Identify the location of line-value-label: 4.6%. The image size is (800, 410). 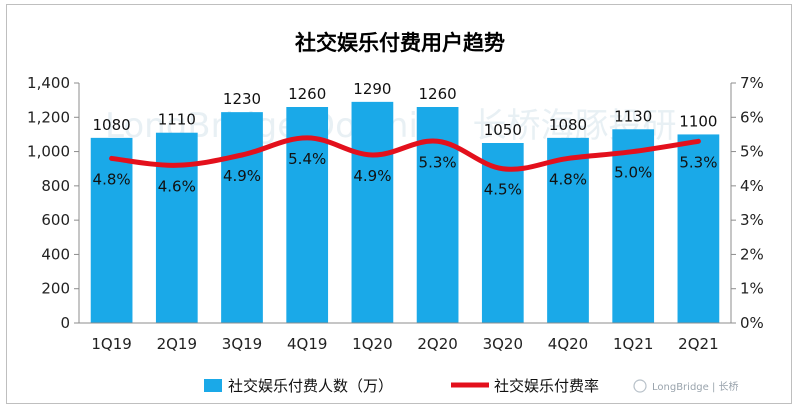
(177, 186).